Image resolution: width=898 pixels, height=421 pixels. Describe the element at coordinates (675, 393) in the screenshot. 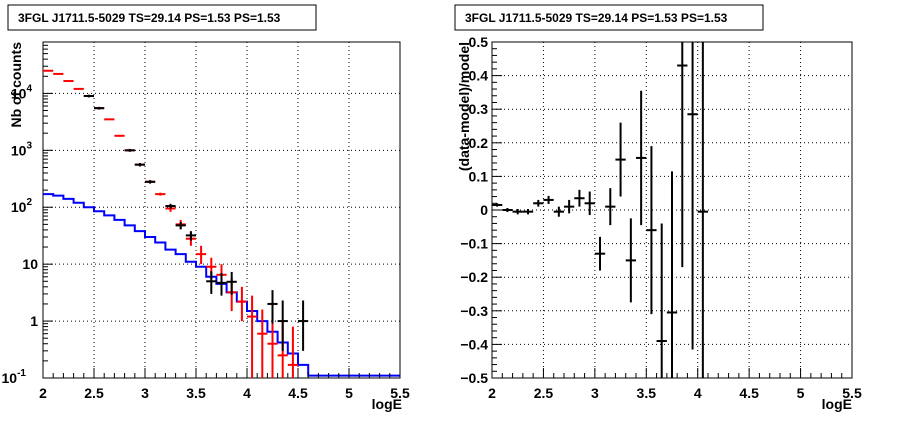

I see `residual-x-tick-labels: 2 2.5 3 3.5 4 4.5 5 5.5` at that location.